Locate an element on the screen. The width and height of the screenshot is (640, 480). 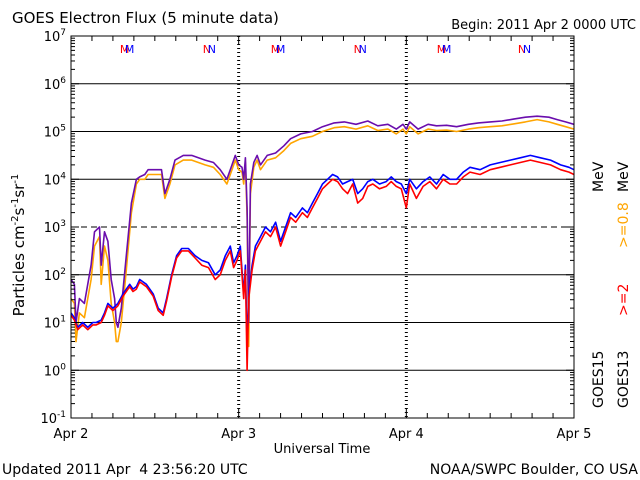
marker-m-8: M is located at coordinates (442, 49).